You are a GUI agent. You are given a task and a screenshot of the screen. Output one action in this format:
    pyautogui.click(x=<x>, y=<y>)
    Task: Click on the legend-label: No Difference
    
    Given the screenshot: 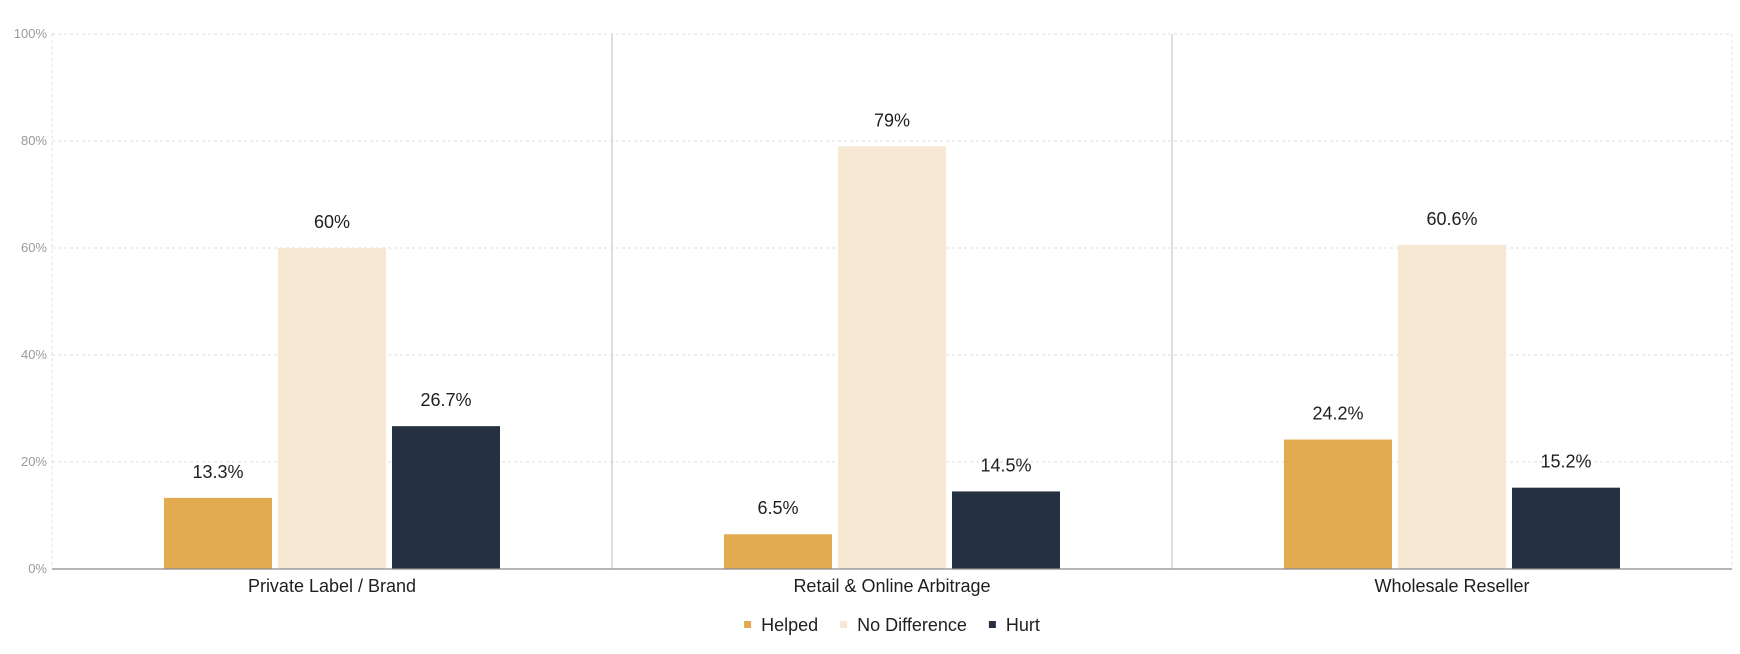 What is the action you would take?
    pyautogui.click(x=912, y=625)
    